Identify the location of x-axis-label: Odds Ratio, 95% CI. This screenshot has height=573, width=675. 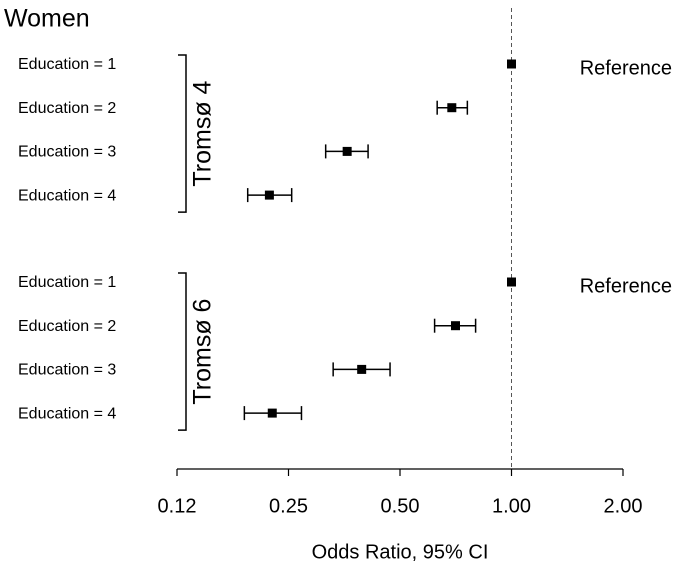
(400, 552).